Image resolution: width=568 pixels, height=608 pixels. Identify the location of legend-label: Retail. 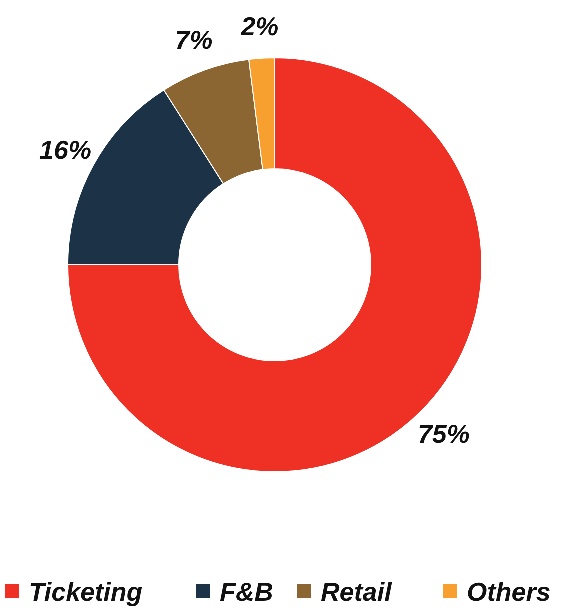
(357, 592).